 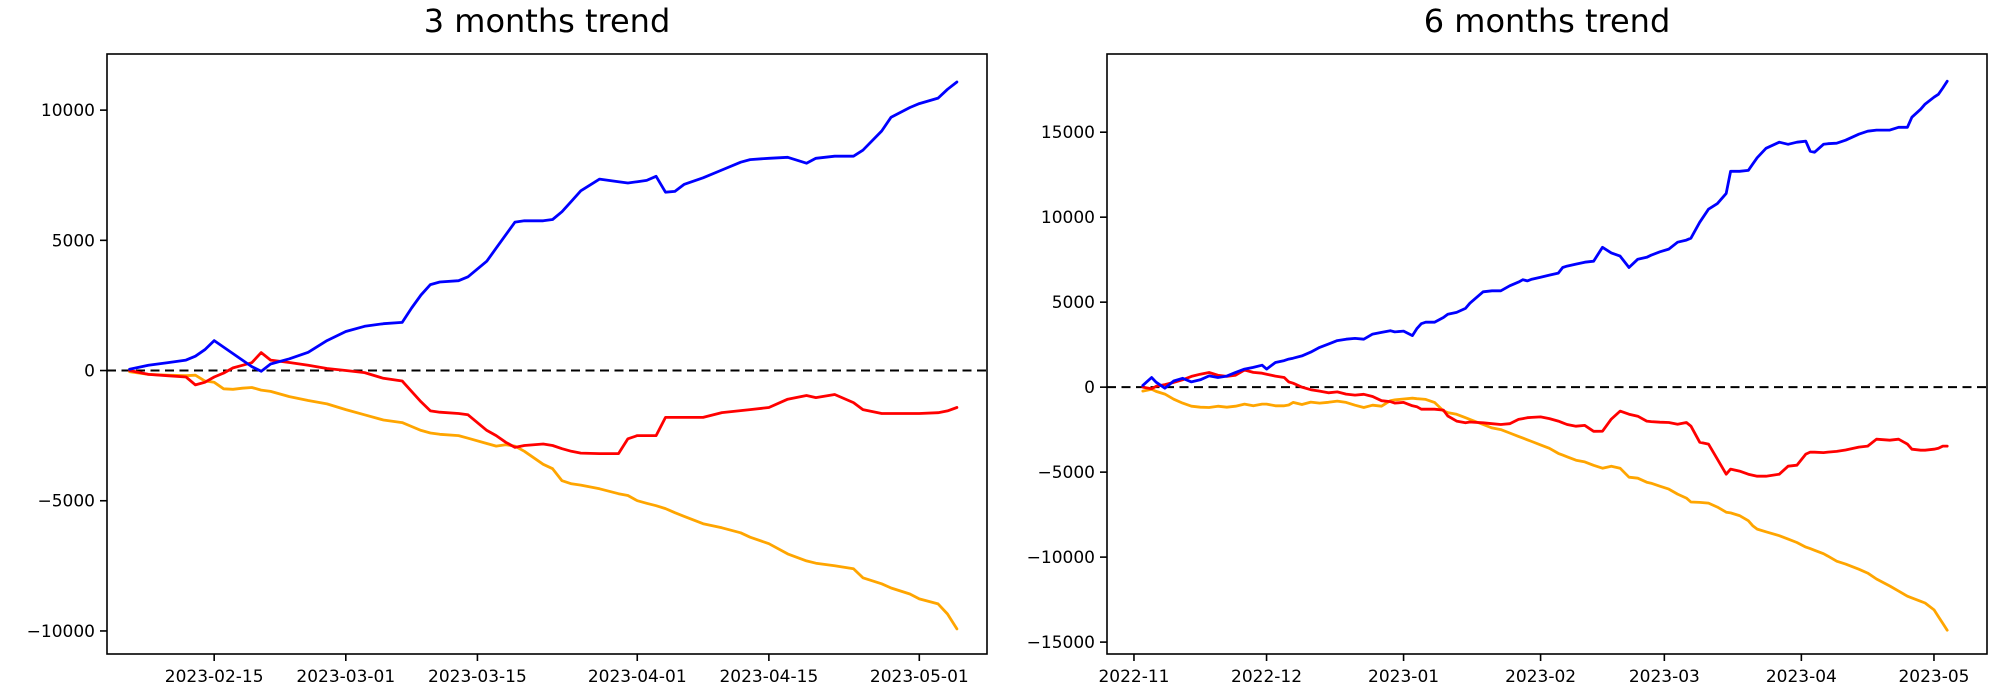 What do you see at coordinates (477, 677) in the screenshot?
I see `x-tick-label: 2023-03-15` at bounding box center [477, 677].